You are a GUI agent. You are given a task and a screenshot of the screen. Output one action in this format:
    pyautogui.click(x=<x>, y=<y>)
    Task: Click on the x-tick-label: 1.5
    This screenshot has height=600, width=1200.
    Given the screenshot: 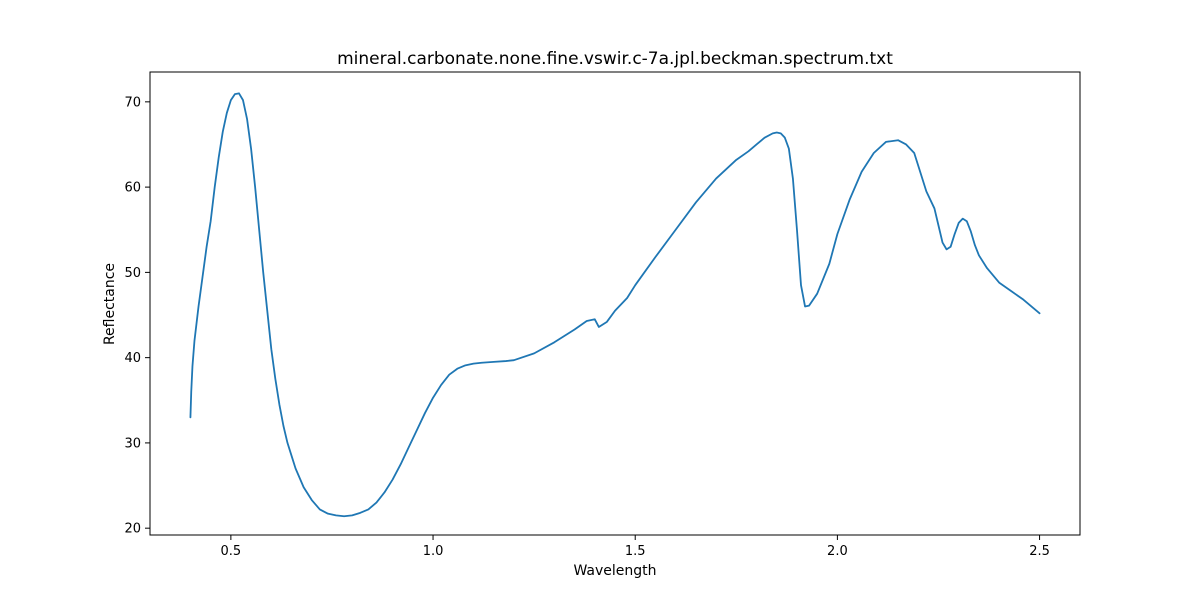 What is the action you would take?
    pyautogui.click(x=635, y=551)
    